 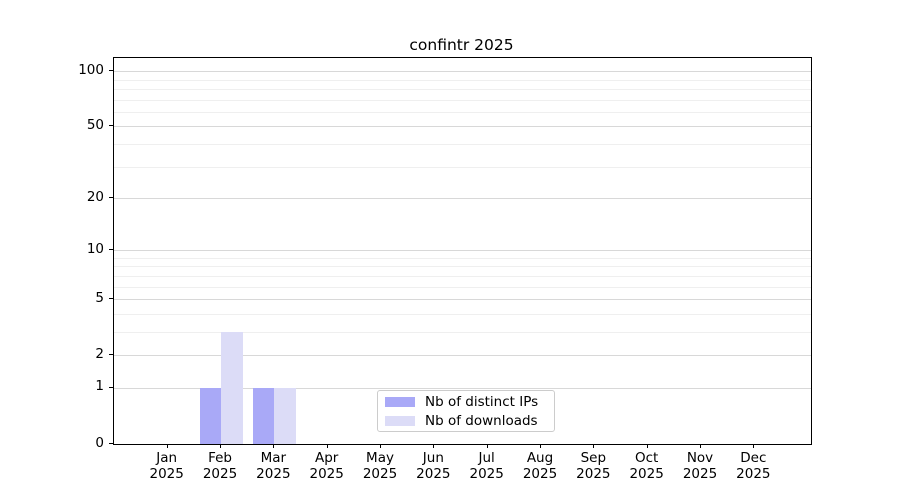 What do you see at coordinates (486, 466) in the screenshot?
I see `x-tick-label-jul: Jul 2025` at bounding box center [486, 466].